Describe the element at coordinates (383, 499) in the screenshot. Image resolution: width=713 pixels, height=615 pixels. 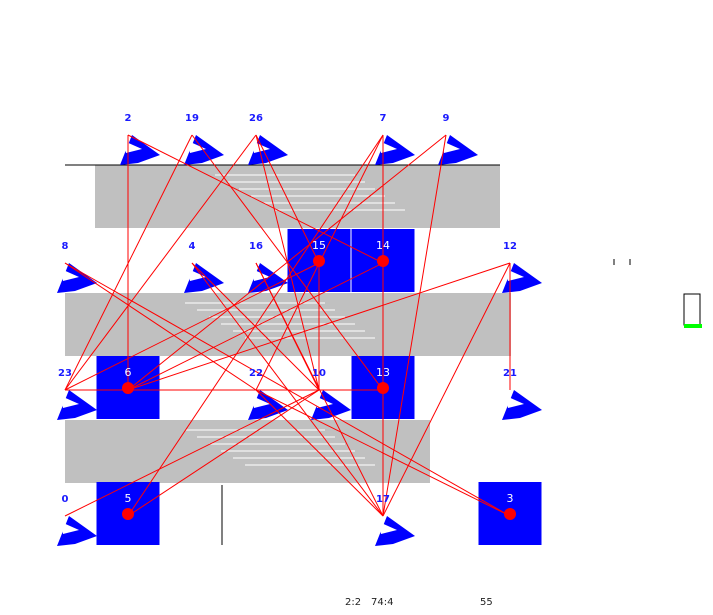
I see `node-label-17: 17` at that location.